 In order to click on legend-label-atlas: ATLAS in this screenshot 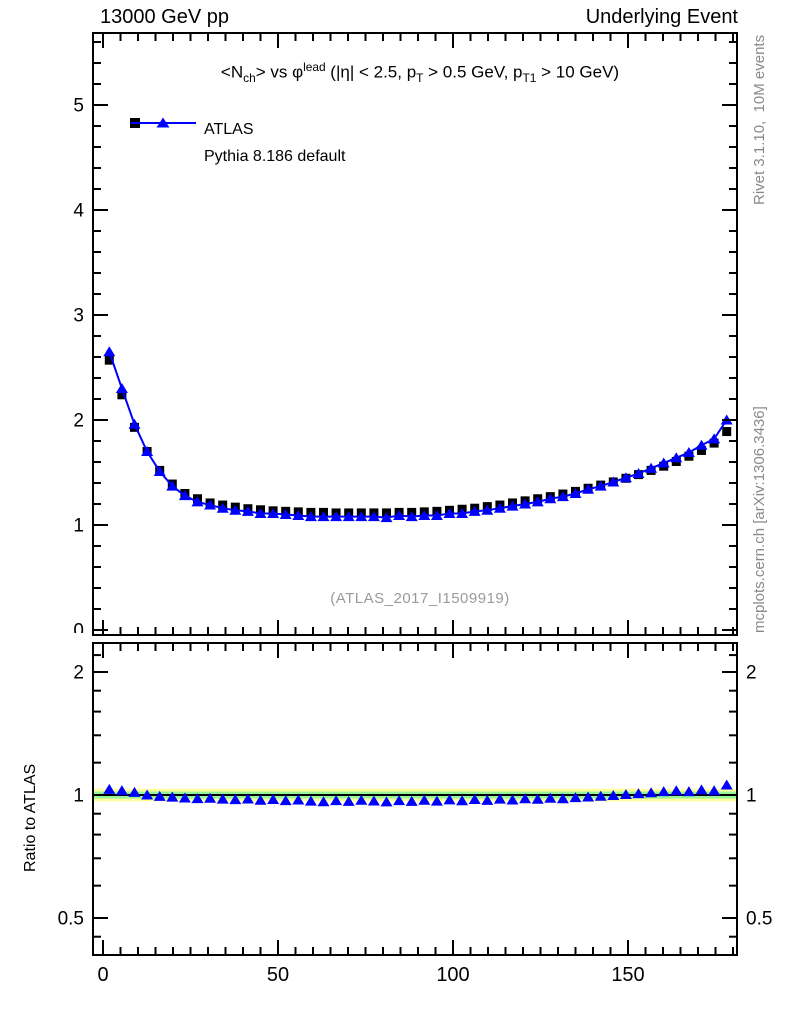, I will do `click(229, 129)`.